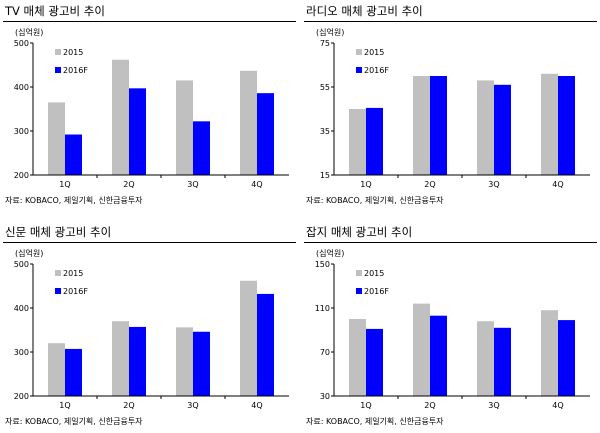  What do you see at coordinates (325, 352) in the screenshot?
I see `y-tick-label: 70` at bounding box center [325, 352].